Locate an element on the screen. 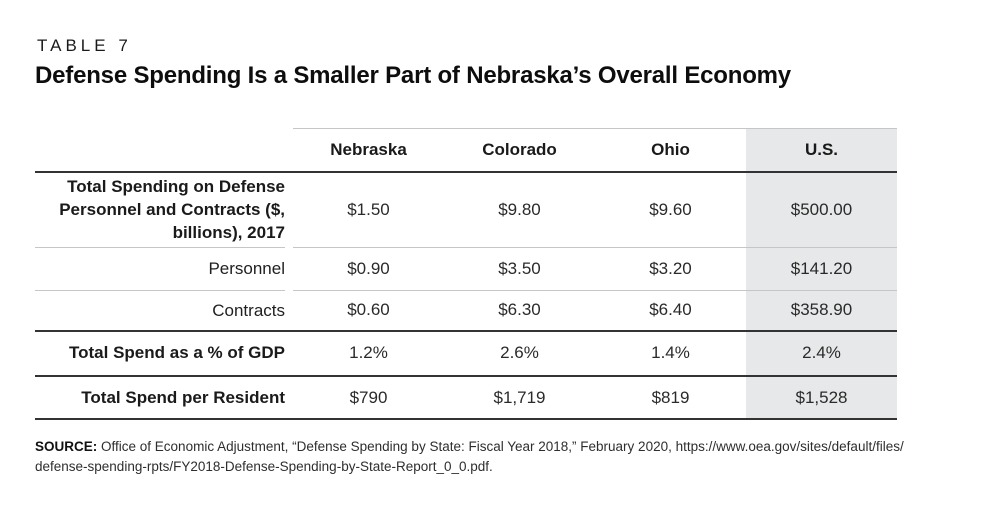 This screenshot has height=511, width=1000. divider-row1-values is located at coordinates (595, 247).